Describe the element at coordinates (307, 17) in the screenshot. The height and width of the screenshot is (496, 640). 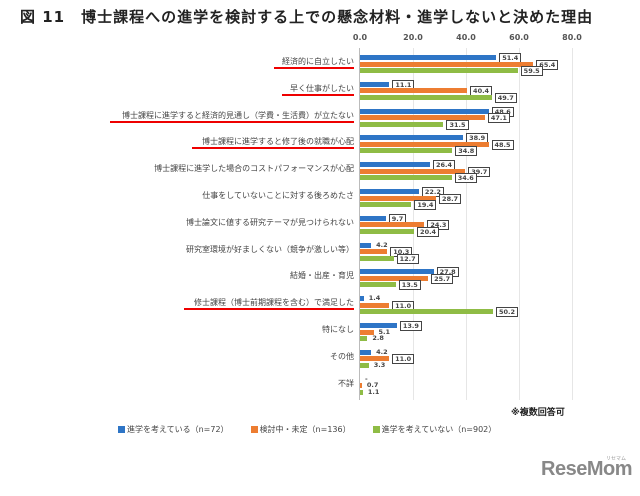
I see `figure-title: 図 11 博士課程への進学を検討する上での懸念材料・進学しないと決めた理由` at that location.